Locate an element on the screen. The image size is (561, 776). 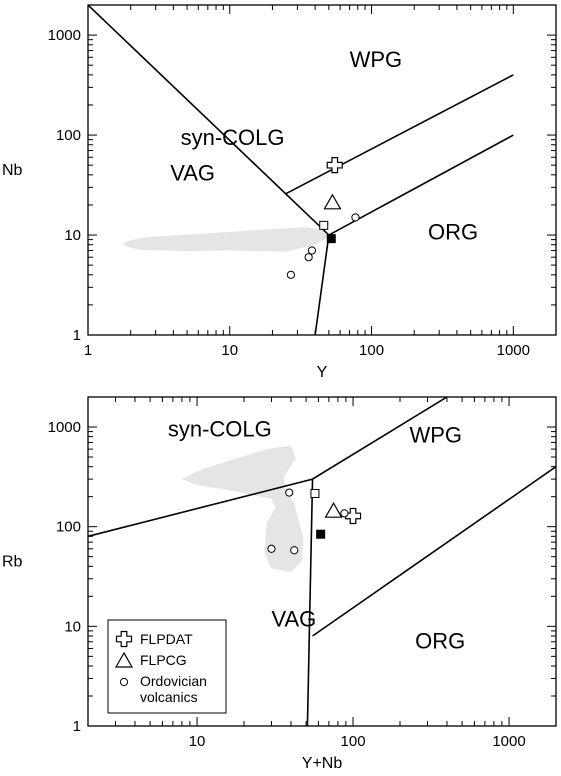
legend-circle-icon is located at coordinates (124, 682).